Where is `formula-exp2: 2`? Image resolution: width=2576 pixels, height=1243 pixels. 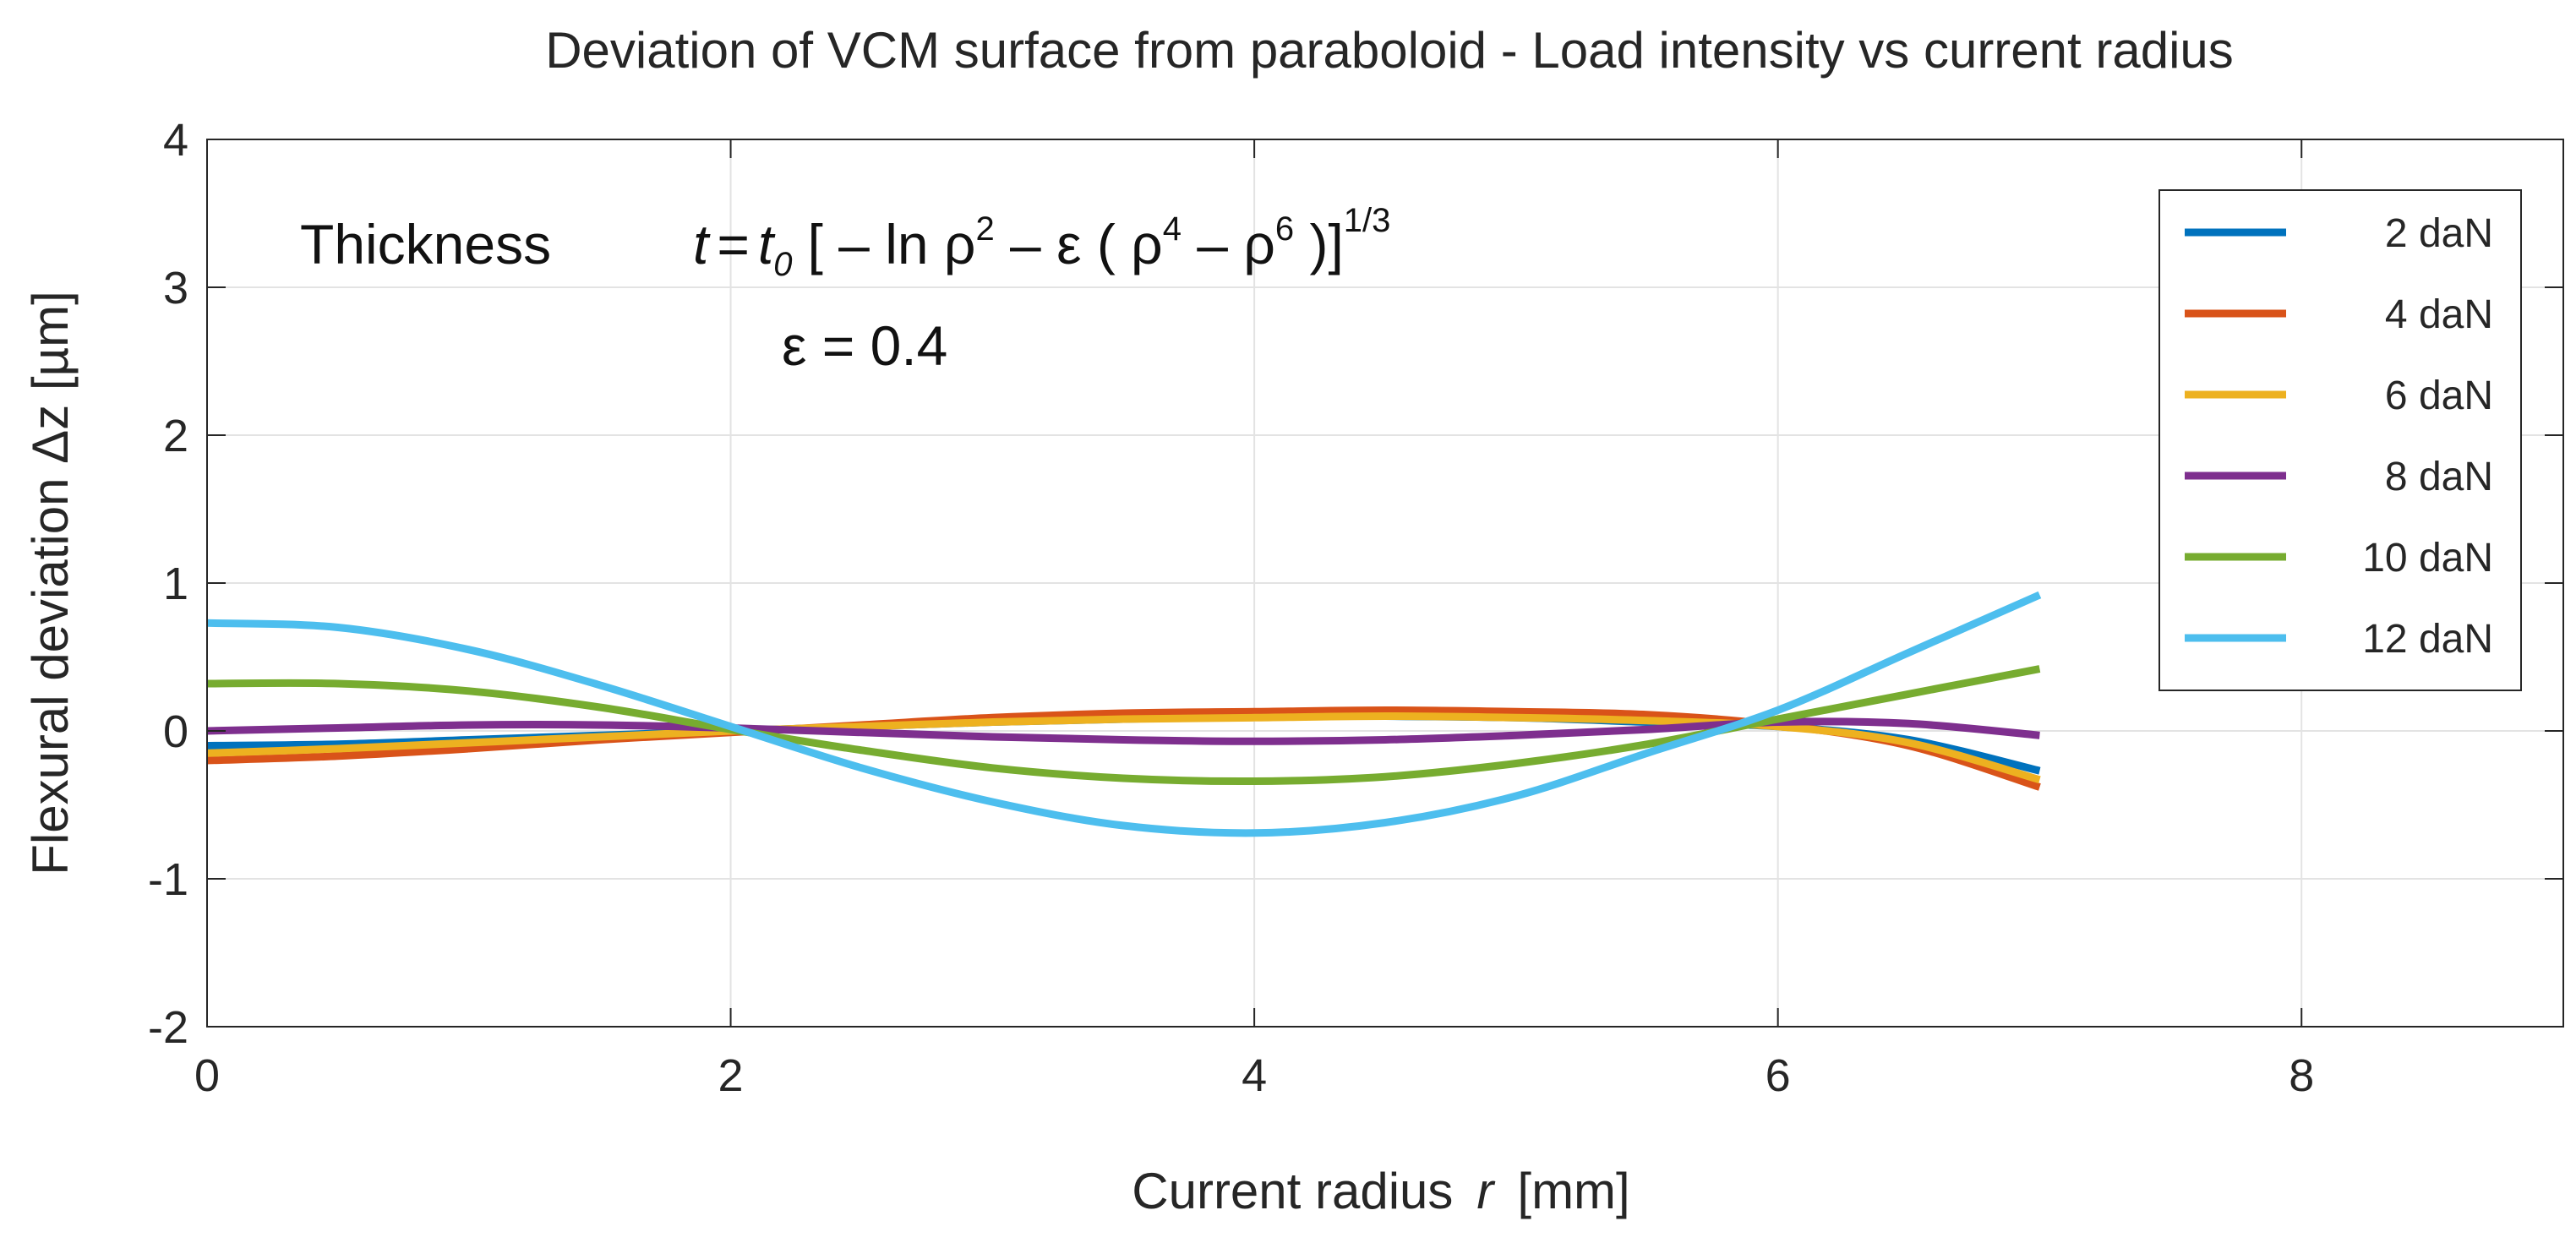 formula-exp2: 2 is located at coordinates (984, 229).